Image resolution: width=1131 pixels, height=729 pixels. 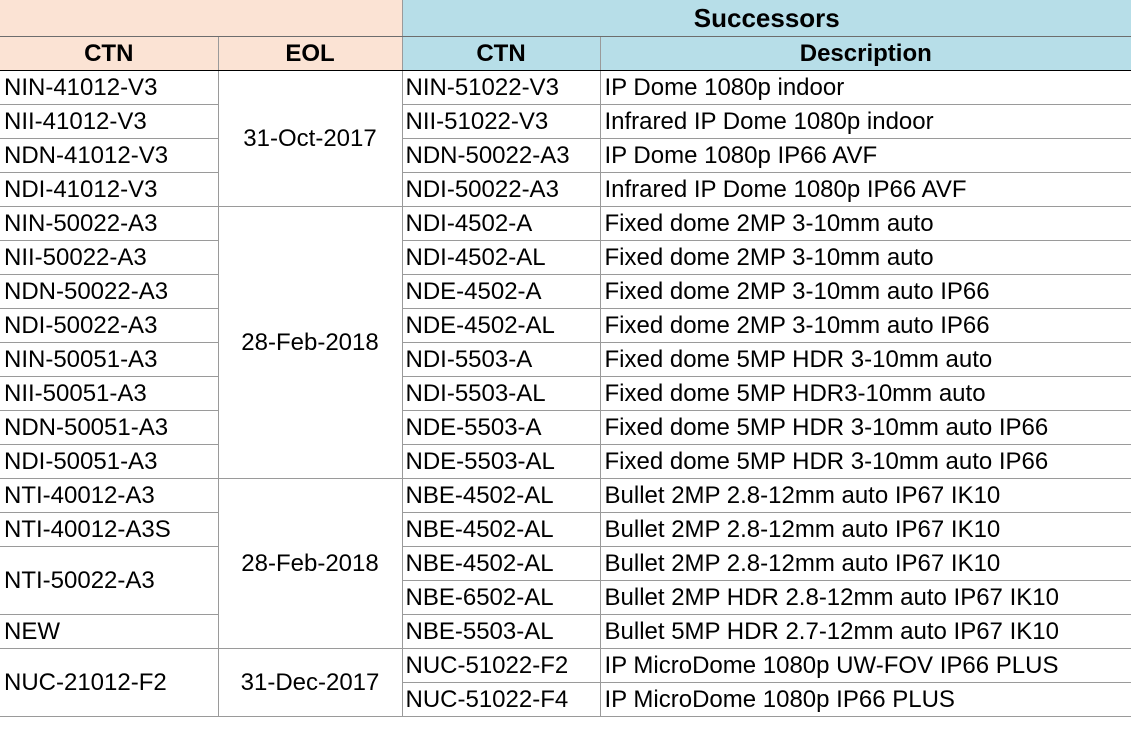 What do you see at coordinates (109, 155) in the screenshot?
I see `ctn-cell: NDN-41012-V3` at bounding box center [109, 155].